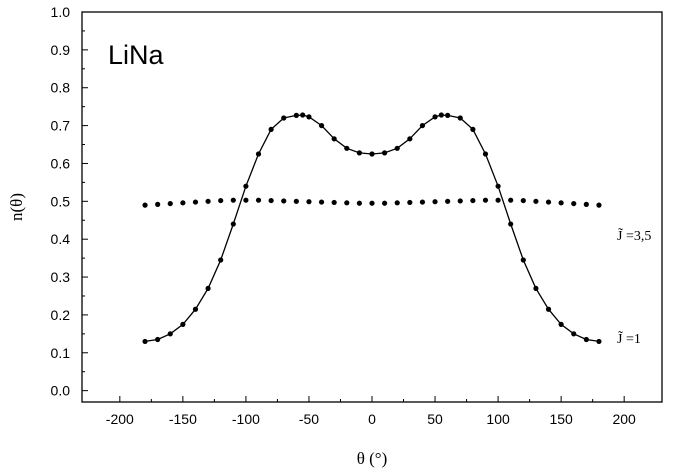  I want to click on y-tick-label: 0.9, so click(61, 50).